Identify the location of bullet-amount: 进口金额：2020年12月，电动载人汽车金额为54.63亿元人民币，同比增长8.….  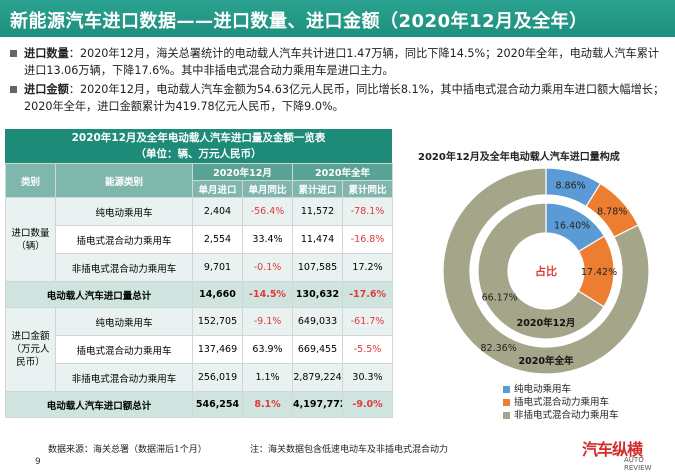
(338, 98).